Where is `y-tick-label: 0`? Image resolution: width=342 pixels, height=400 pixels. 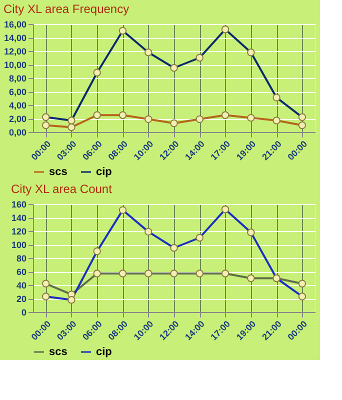
y-tick-label: 0 is located at coordinates (23, 313).